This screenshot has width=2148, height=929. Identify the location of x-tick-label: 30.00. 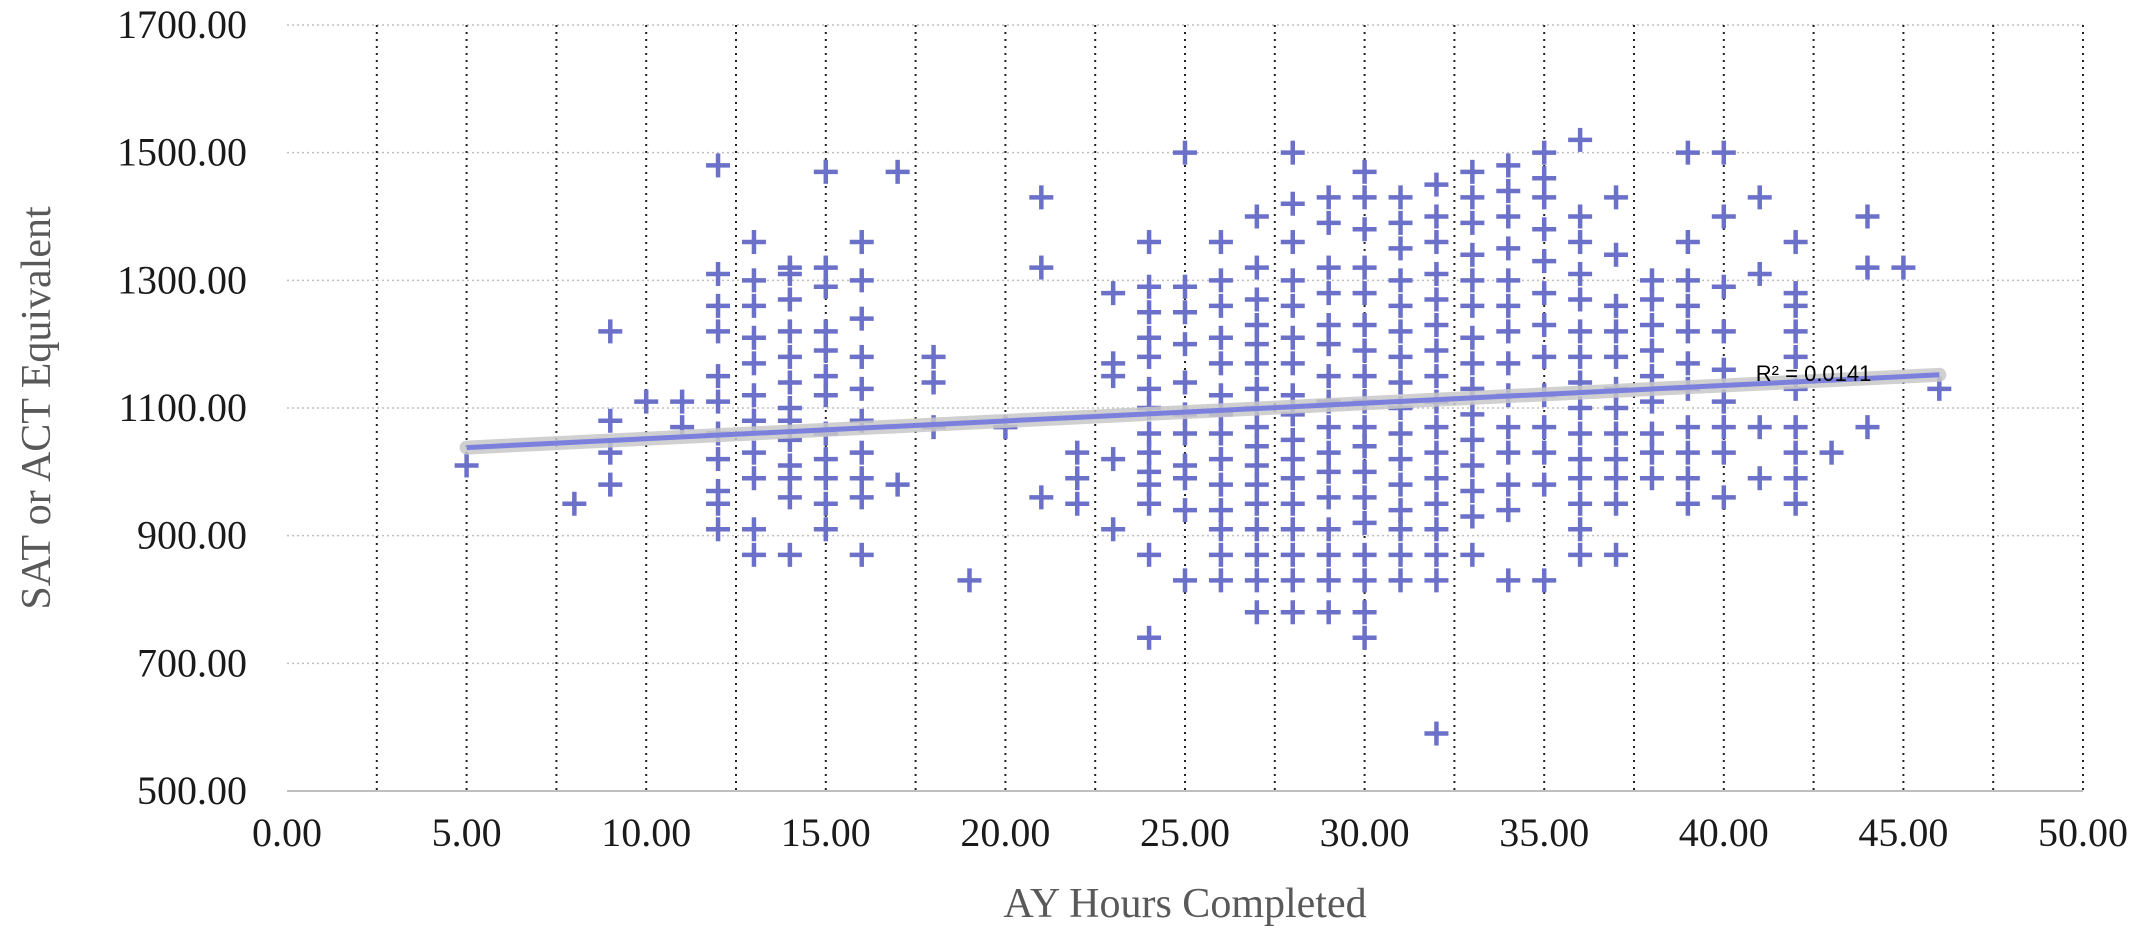
(1365, 832).